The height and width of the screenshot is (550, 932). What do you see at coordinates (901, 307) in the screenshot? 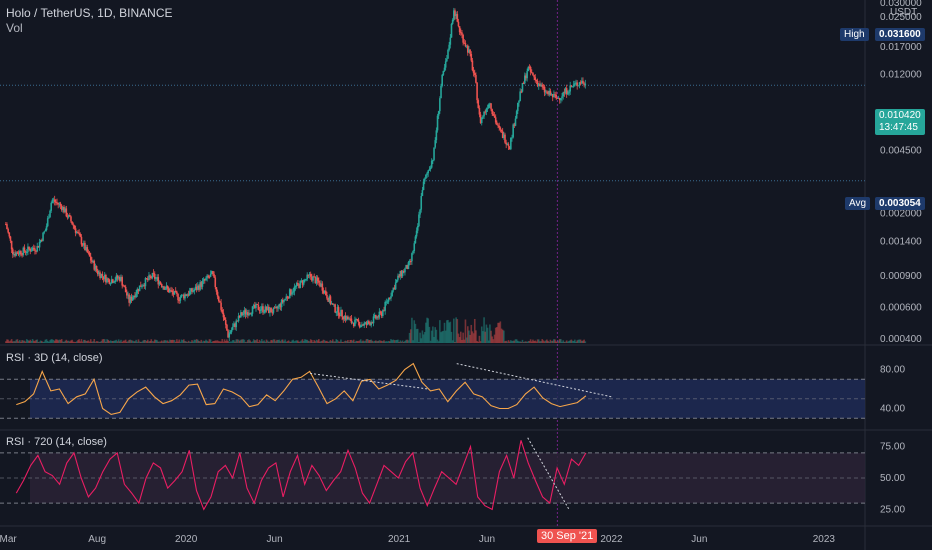
I see `price-tick-label: 0.000600` at bounding box center [901, 307].